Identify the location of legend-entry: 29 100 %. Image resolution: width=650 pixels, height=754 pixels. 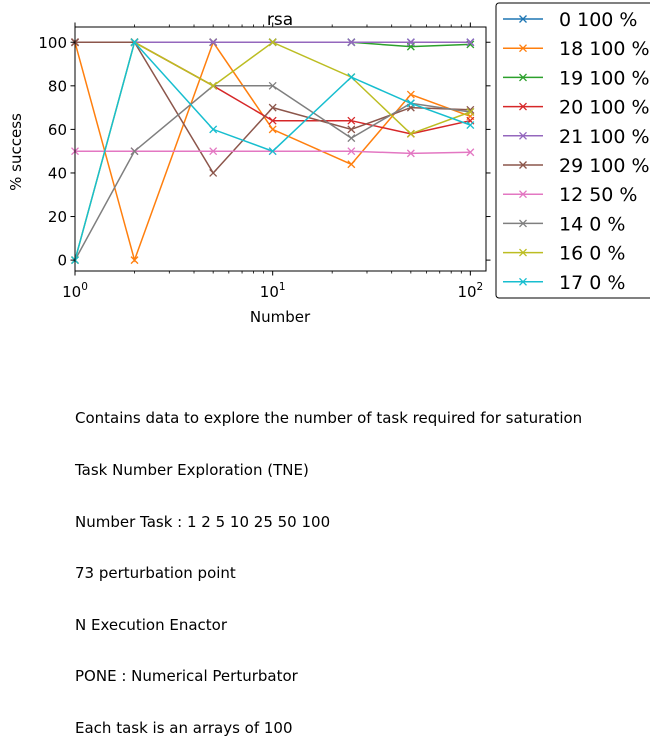
(576, 166).